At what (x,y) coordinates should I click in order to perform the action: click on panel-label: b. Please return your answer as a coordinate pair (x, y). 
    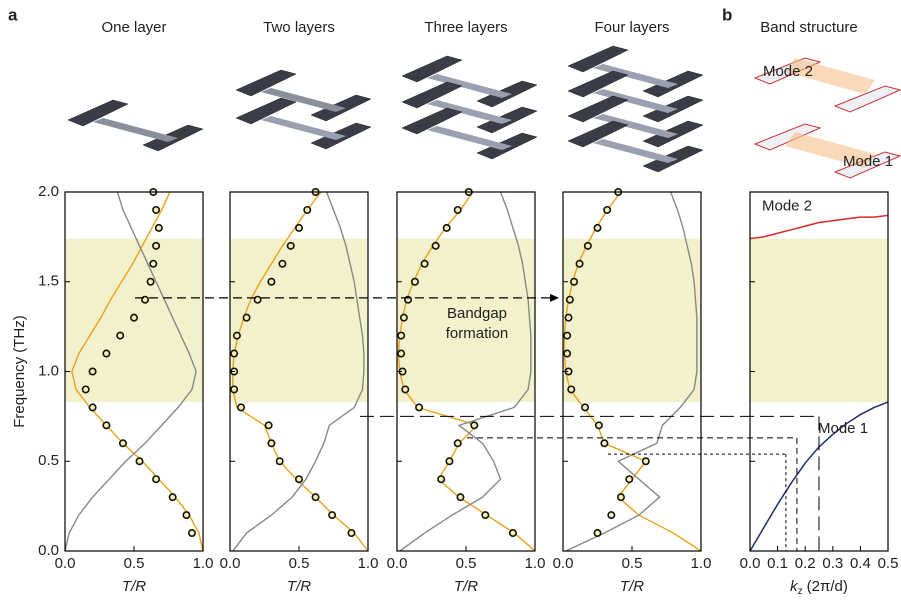
    Looking at the image, I should click on (727, 14).